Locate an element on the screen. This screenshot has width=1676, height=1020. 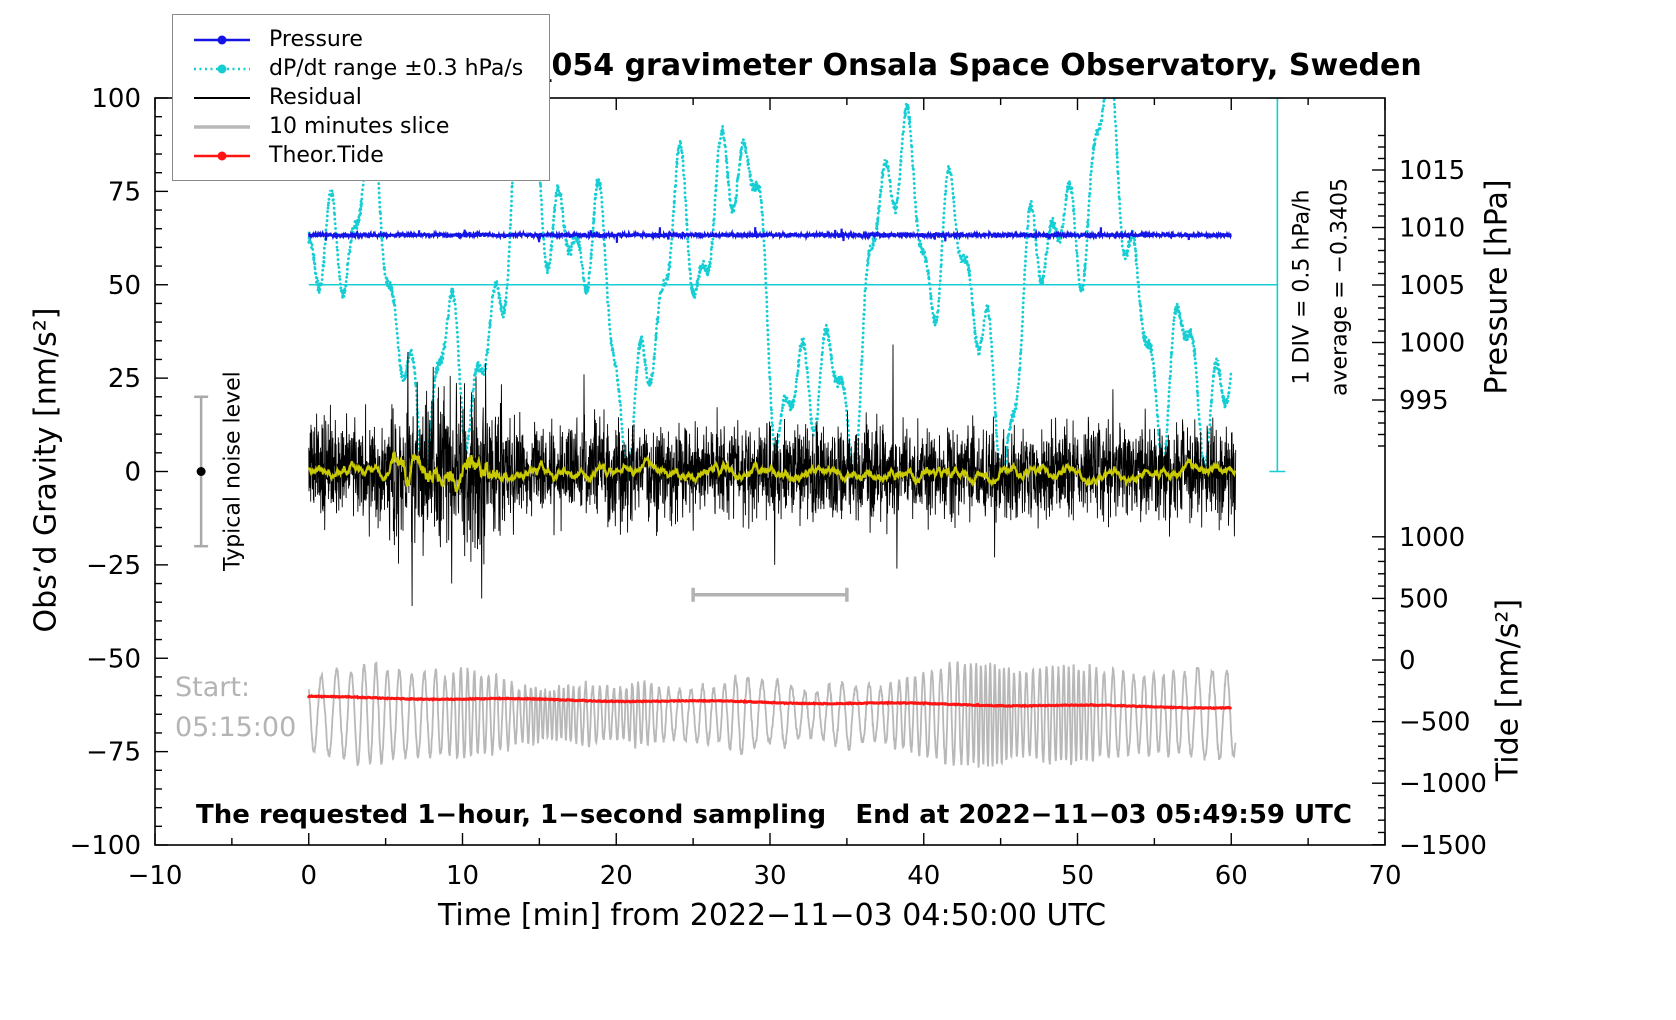
annotation-average: average = −0.3405 is located at coordinates (1340, 287).